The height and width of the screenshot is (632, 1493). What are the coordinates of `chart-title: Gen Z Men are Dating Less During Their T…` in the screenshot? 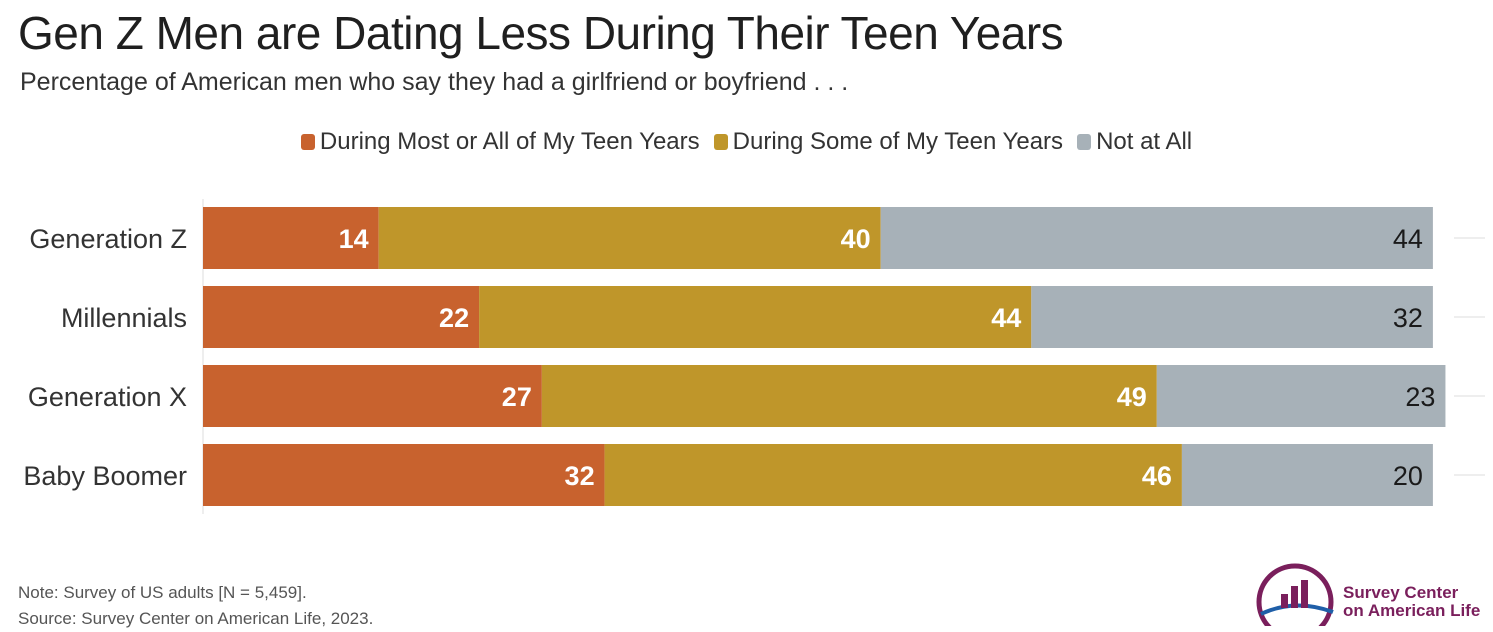 It's located at (541, 33).